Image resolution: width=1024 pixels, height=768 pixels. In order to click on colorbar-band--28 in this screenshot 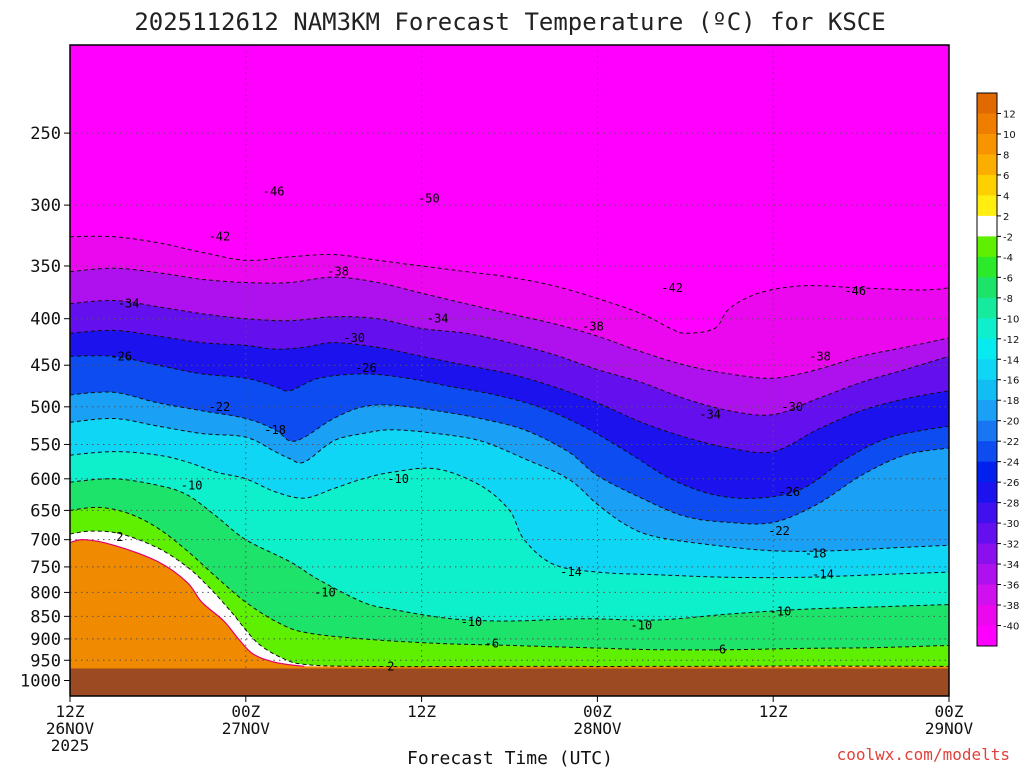, I will do `click(987, 493)`.